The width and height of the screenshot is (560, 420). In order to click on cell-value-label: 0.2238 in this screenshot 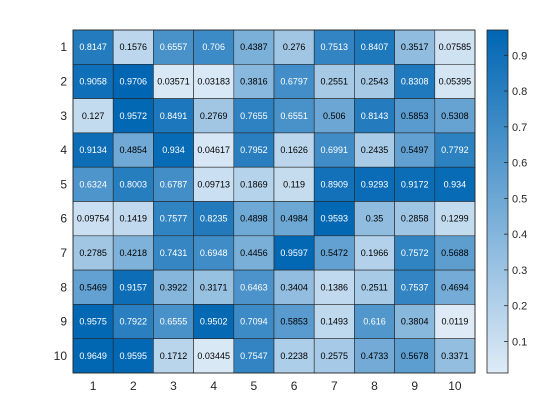, I will do `click(294, 356)`.